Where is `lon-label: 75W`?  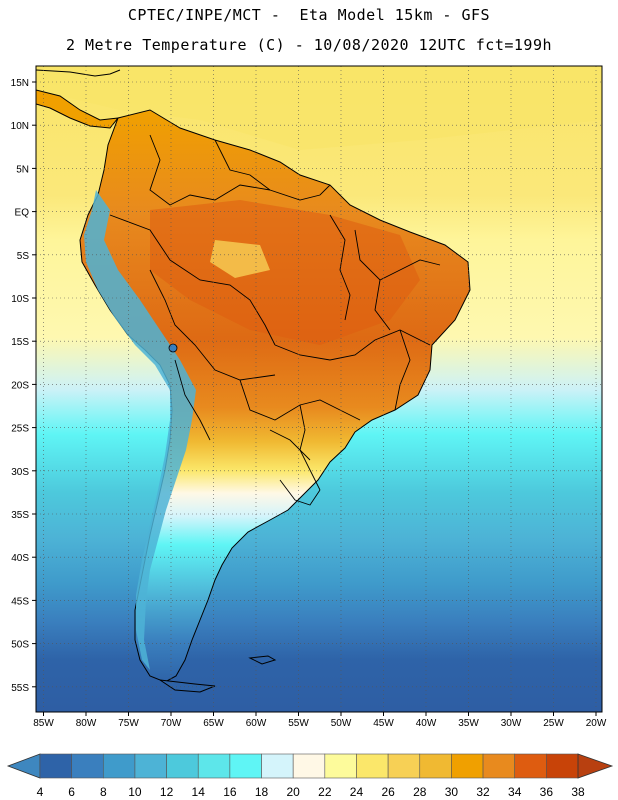
lon-label: 75W is located at coordinates (128, 723).